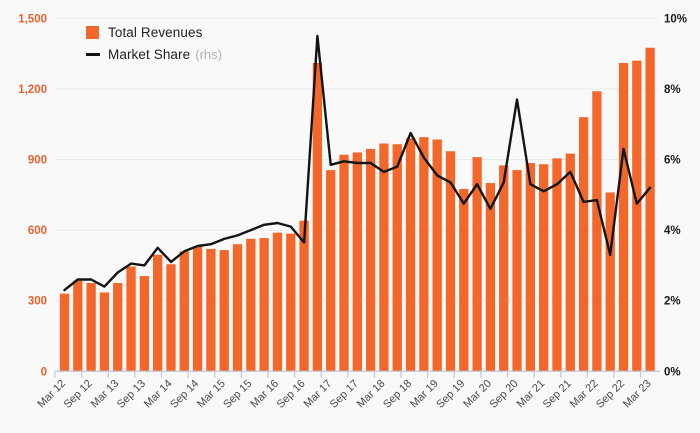 Image resolution: width=700 pixels, height=433 pixels. I want to click on y-axis-right-label: 0%, so click(672, 372).